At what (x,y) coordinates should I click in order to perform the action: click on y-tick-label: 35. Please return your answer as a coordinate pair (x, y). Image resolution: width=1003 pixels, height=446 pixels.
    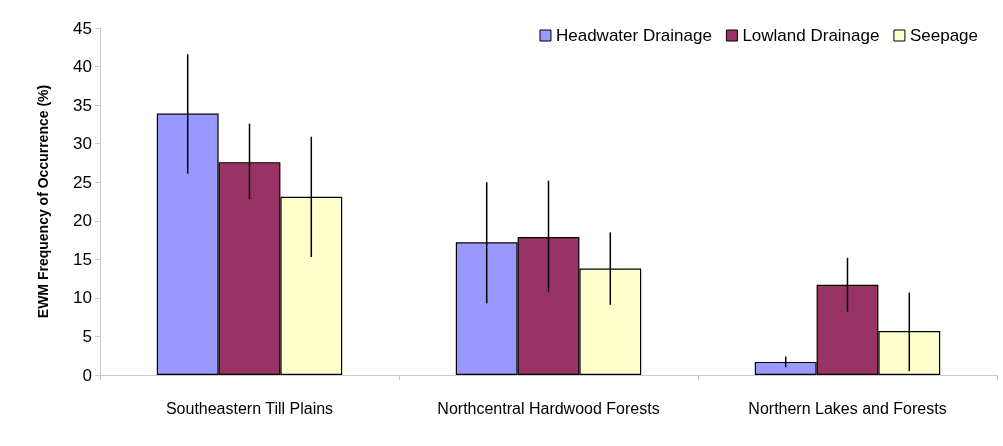
    Looking at the image, I should click on (82, 105).